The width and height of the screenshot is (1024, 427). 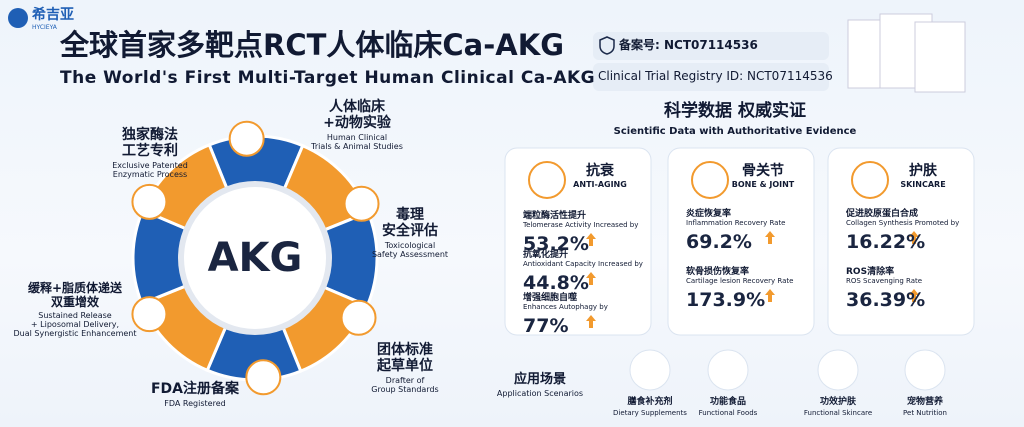 I want to click on ring-label-cn: 人体临床, so click(x=357, y=107).